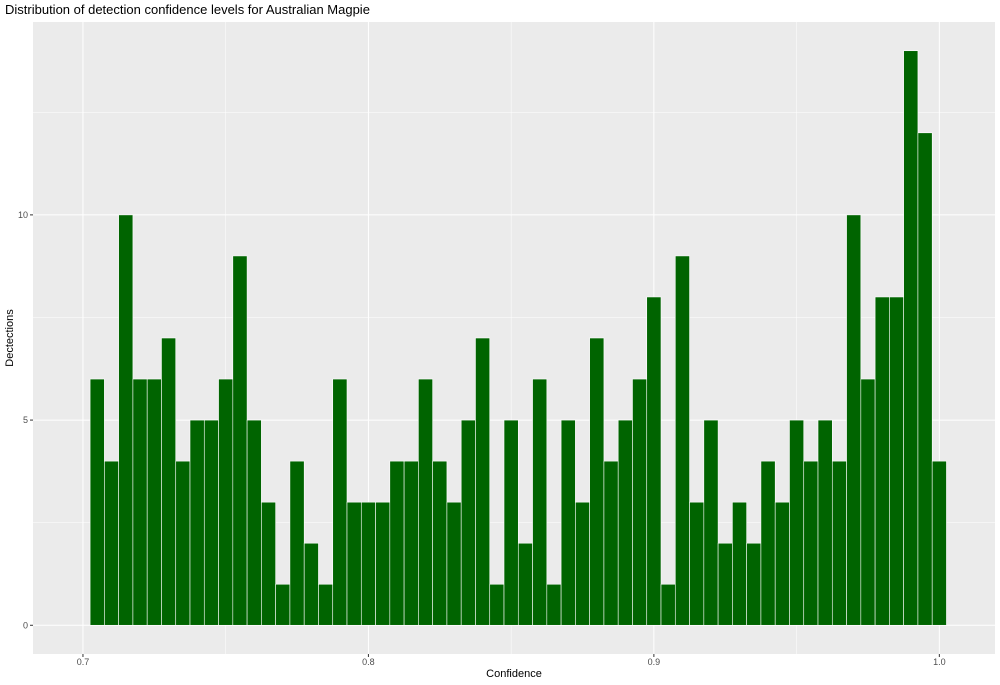 The width and height of the screenshot is (1000, 685). What do you see at coordinates (23, 215) in the screenshot?
I see `y-tick-label: 10` at bounding box center [23, 215].